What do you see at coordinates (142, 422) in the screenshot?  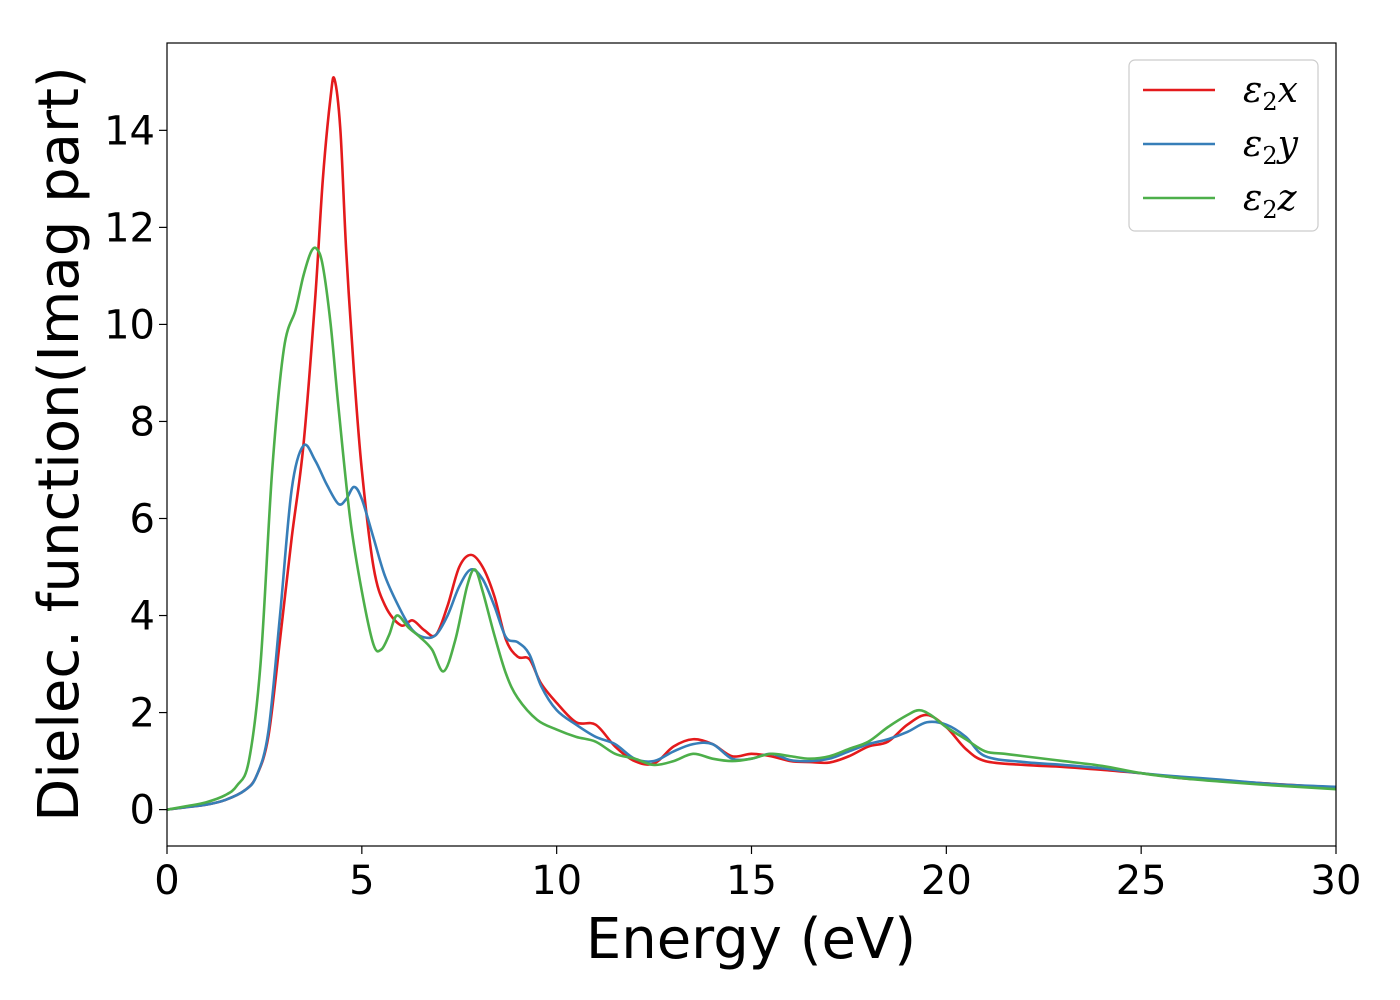 I see `y-tick-label: 8` at bounding box center [142, 422].